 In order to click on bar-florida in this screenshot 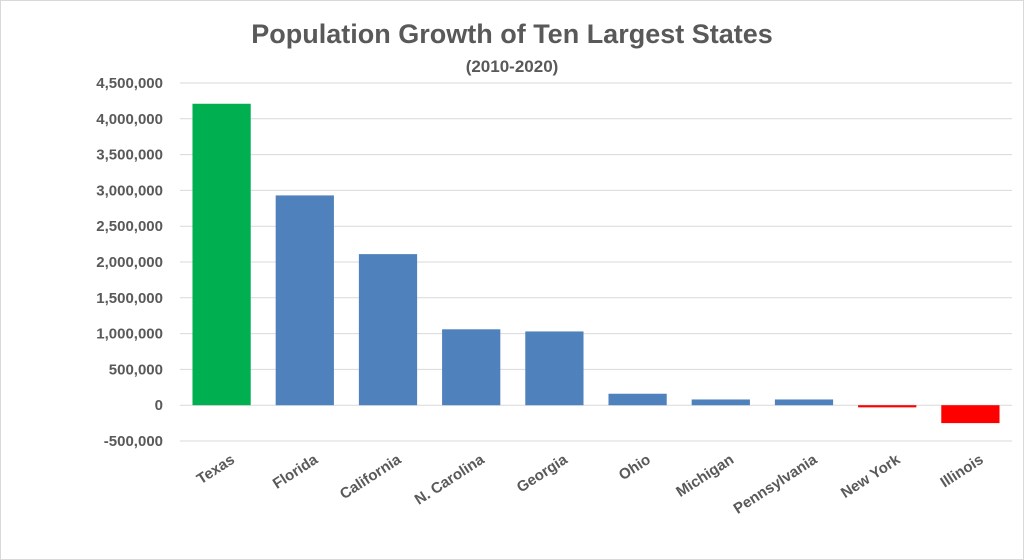, I will do `click(304, 300)`.